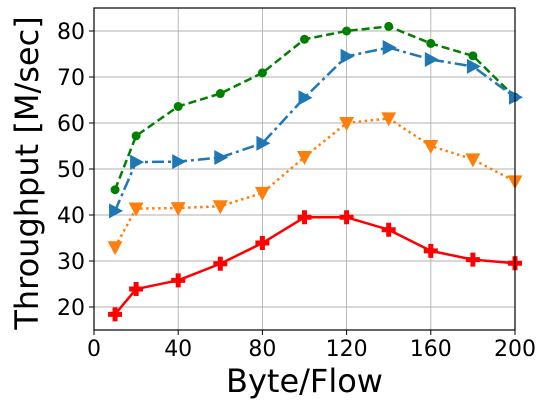  What do you see at coordinates (347, 349) in the screenshot?
I see `x-tick-label: 120` at bounding box center [347, 349].